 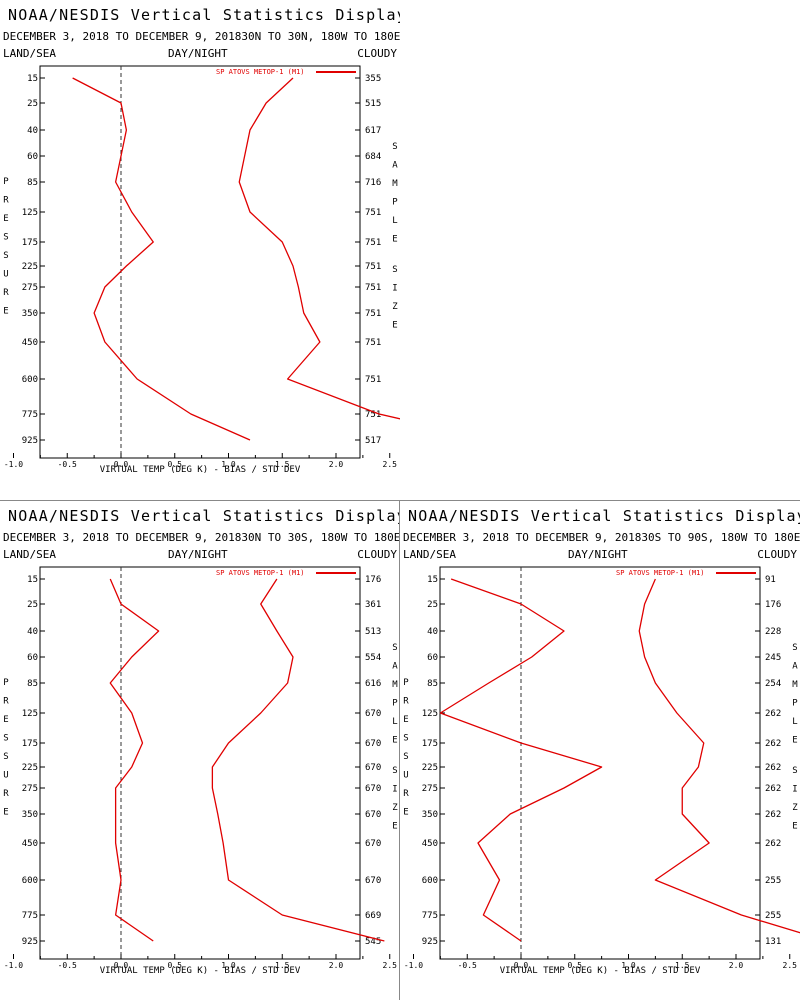 I want to click on sample-size-label: 554, so click(x=373, y=658).